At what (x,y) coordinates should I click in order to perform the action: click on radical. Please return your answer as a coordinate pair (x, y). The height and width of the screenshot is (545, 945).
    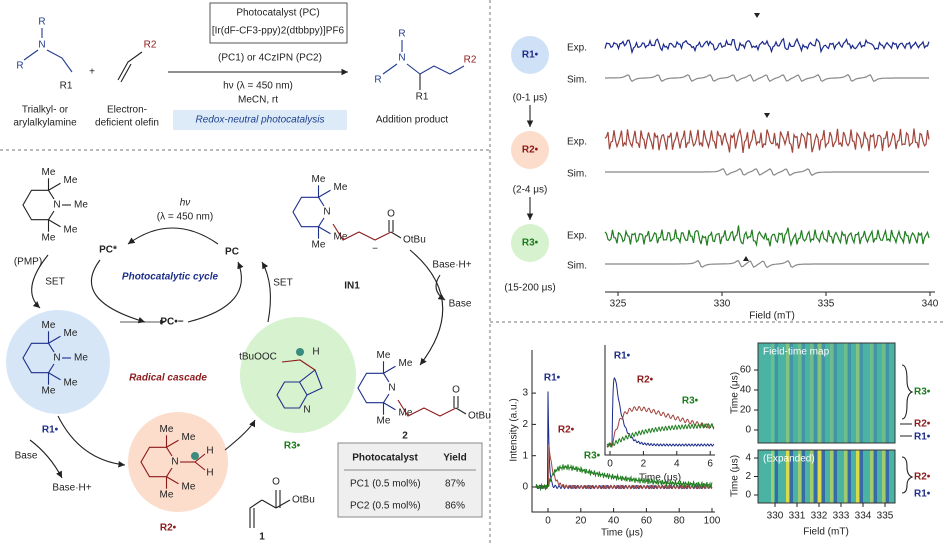
    Looking at the image, I should click on (300, 352).